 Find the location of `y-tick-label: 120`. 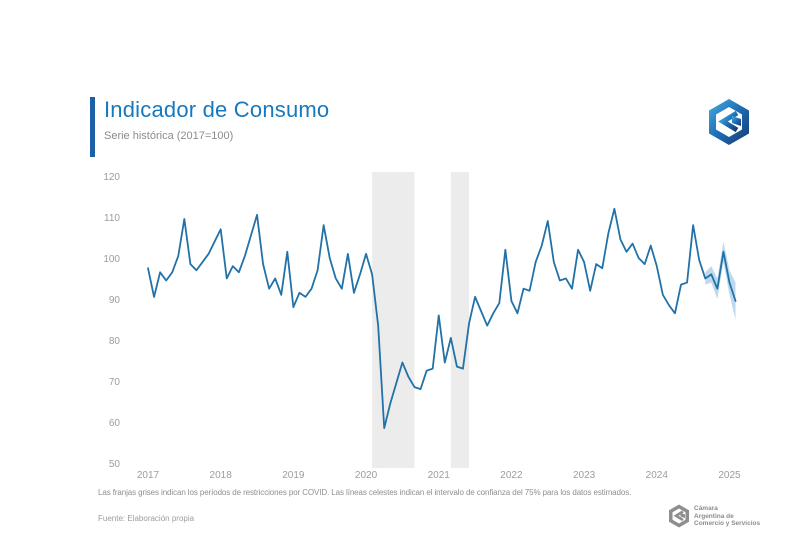

y-tick-label: 120 is located at coordinates (111, 177).